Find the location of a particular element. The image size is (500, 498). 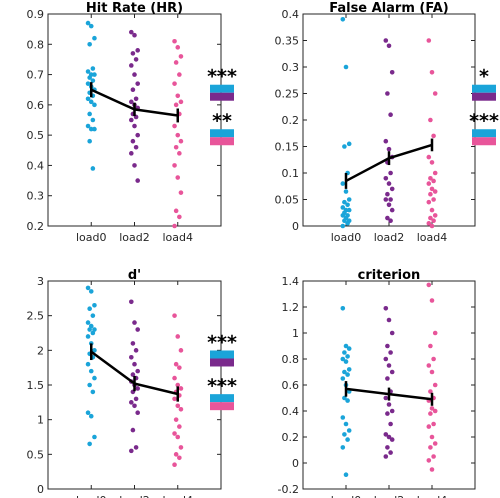

axis-box is located at coordinates (389, 385).